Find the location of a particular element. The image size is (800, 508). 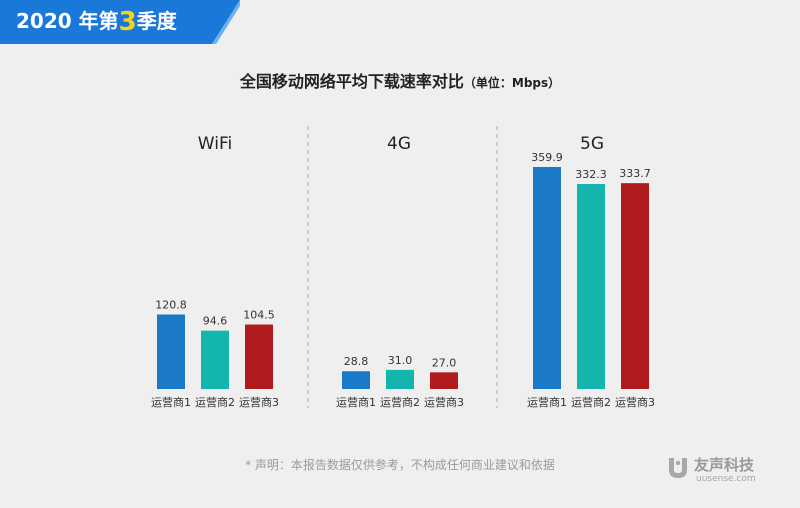

brand-name: 友声科技 is located at coordinates (724, 465).